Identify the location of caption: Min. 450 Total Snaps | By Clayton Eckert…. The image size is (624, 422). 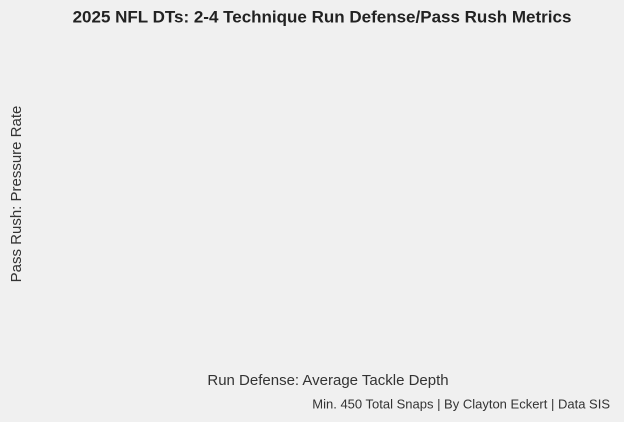
(461, 403).